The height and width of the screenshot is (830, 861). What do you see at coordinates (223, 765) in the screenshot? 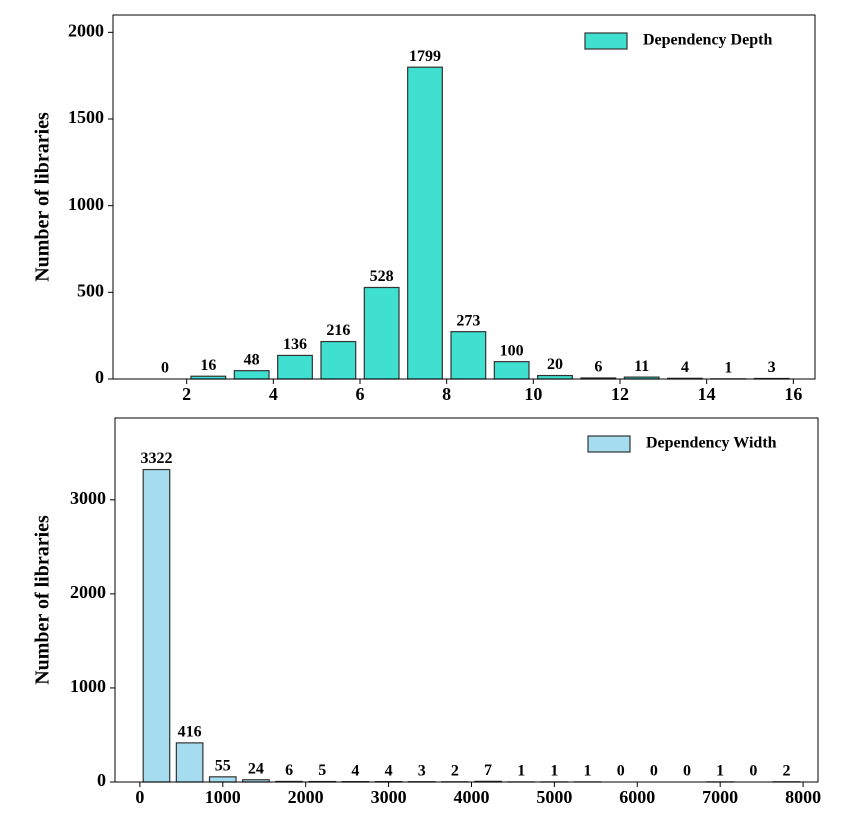
I see `value-label: 55` at bounding box center [223, 765].